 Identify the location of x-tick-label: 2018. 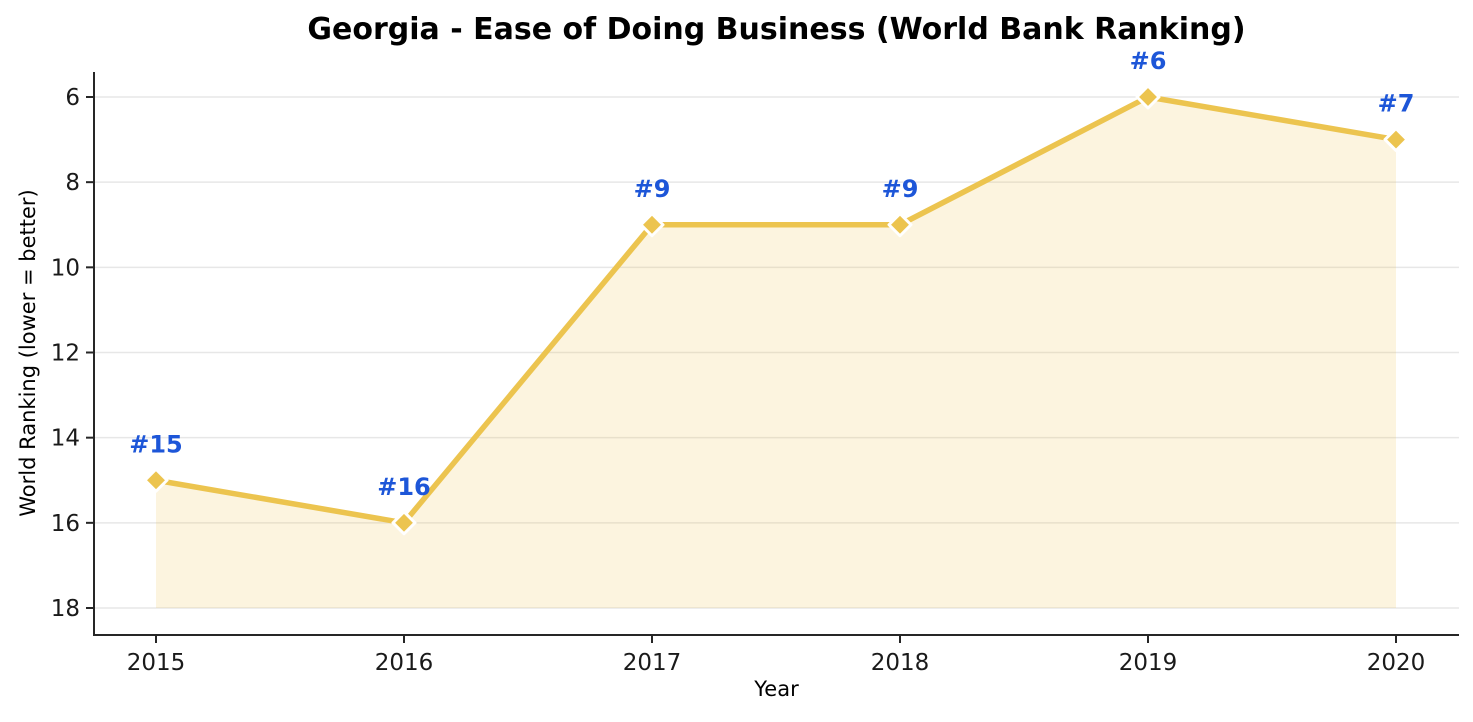
(900, 663).